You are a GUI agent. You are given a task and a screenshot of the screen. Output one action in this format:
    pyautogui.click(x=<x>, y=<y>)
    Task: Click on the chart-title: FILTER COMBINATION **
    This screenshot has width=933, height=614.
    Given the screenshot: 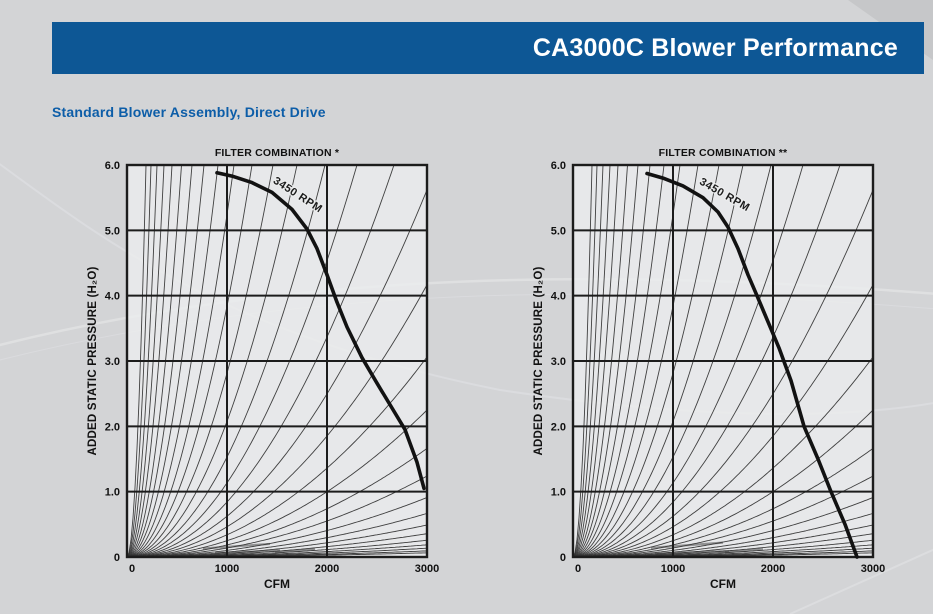 What is the action you would take?
    pyautogui.click(x=723, y=153)
    